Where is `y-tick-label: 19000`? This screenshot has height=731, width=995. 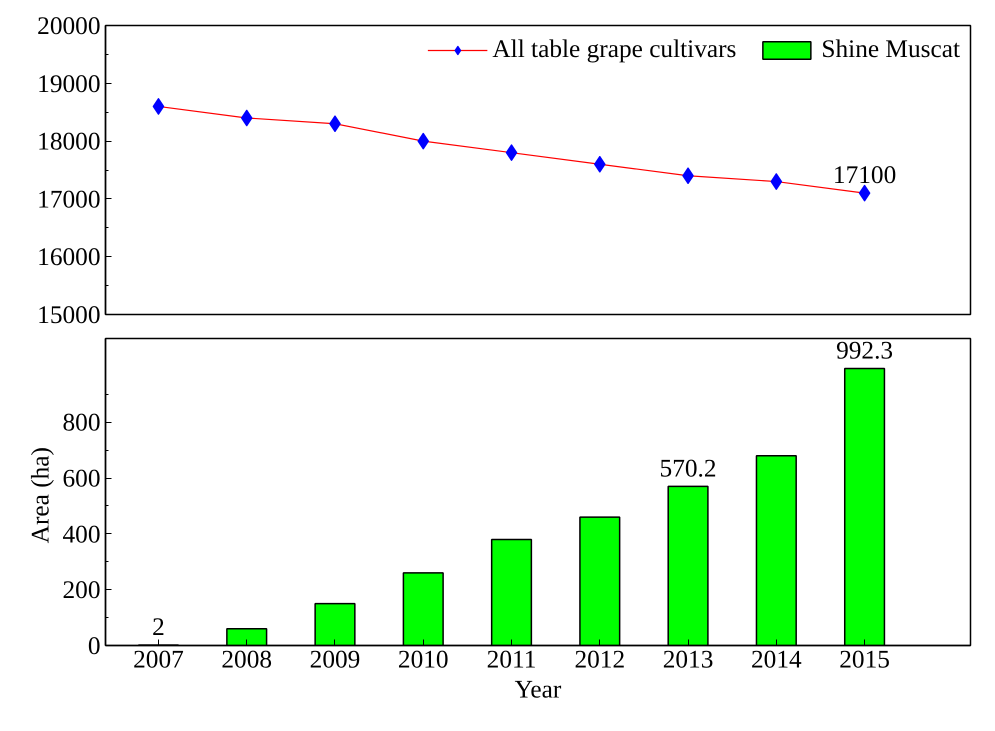 y-tick-label: 19000 is located at coordinates (69, 84).